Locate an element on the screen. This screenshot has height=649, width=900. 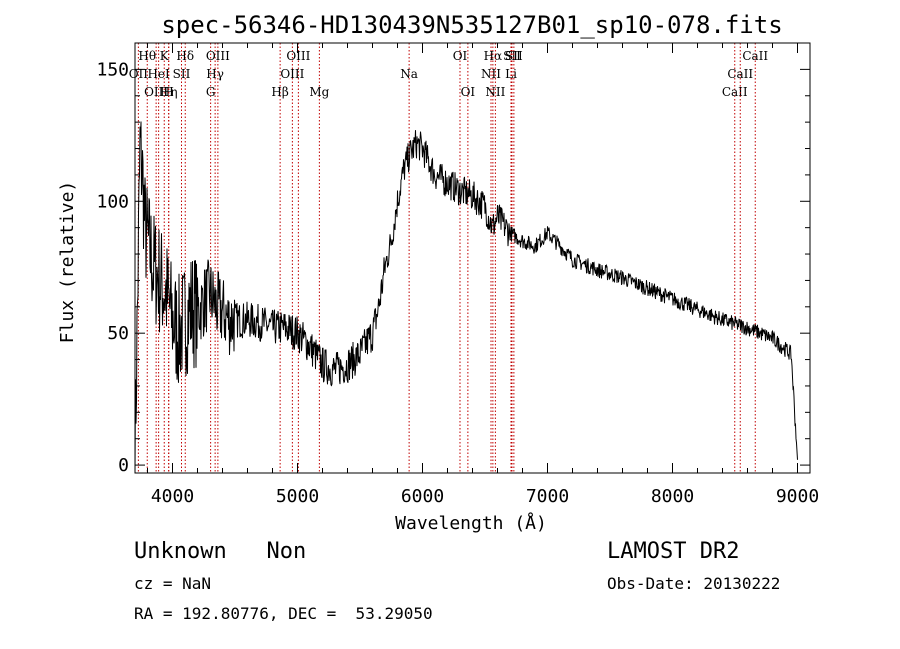
spectral-line-label: Hγ is located at coordinates (215, 74).